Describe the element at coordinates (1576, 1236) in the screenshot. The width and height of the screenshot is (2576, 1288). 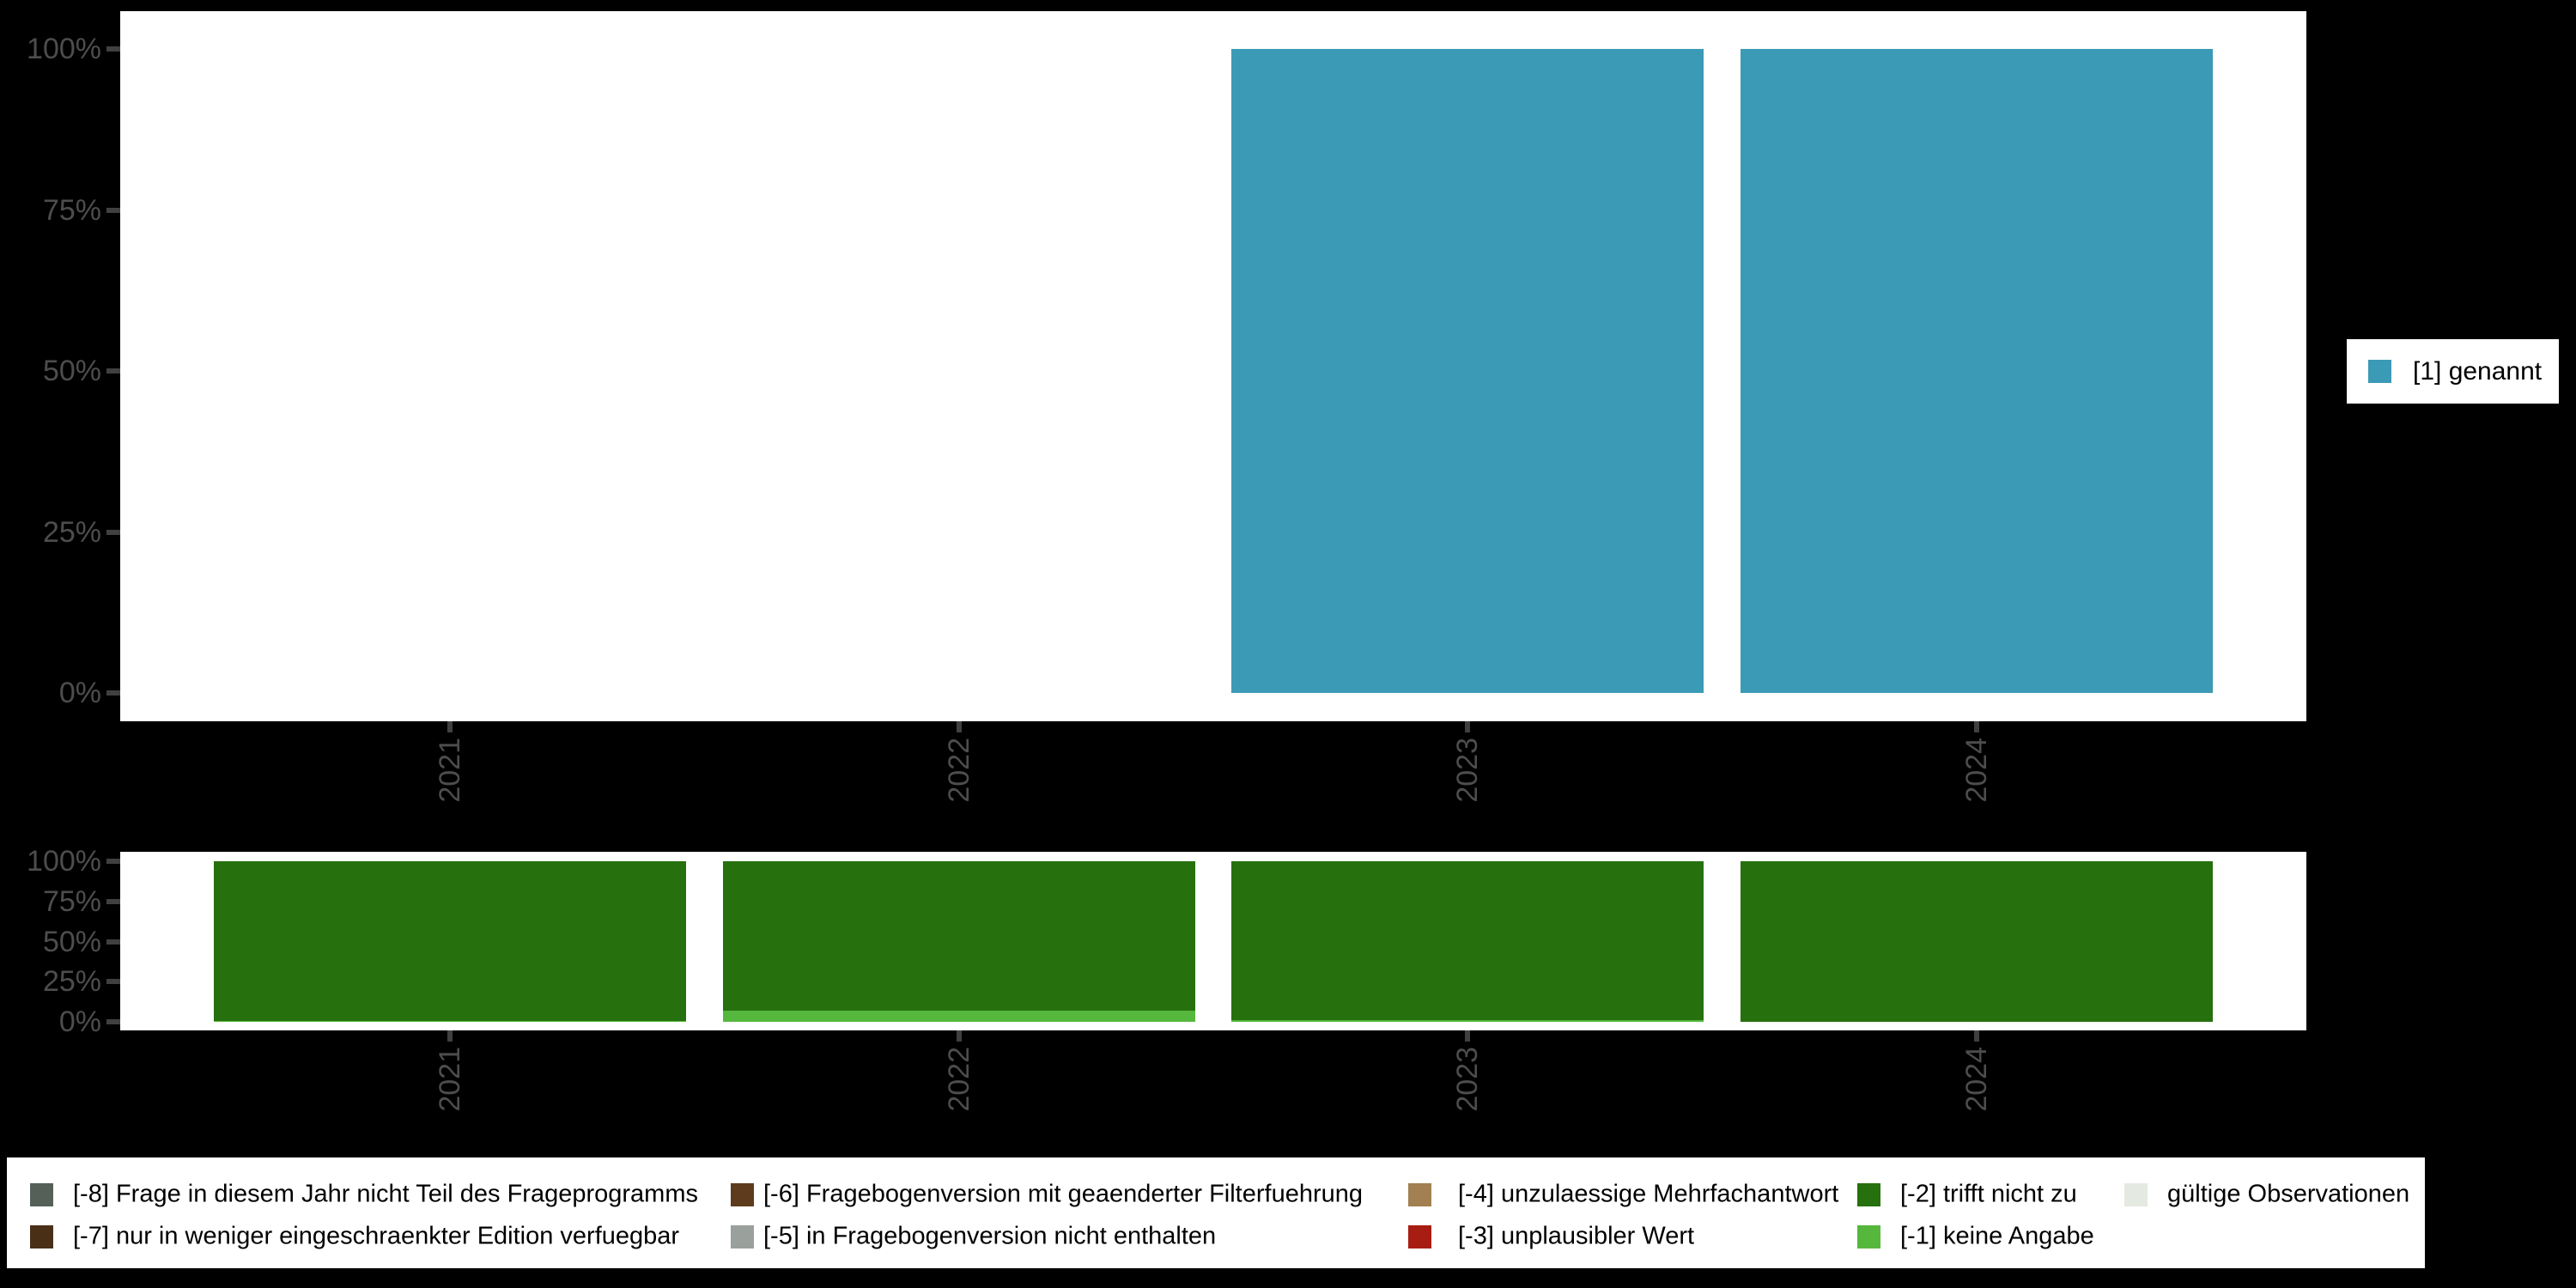
I see `legend-label: [-3] unplausibler Wert` at that location.